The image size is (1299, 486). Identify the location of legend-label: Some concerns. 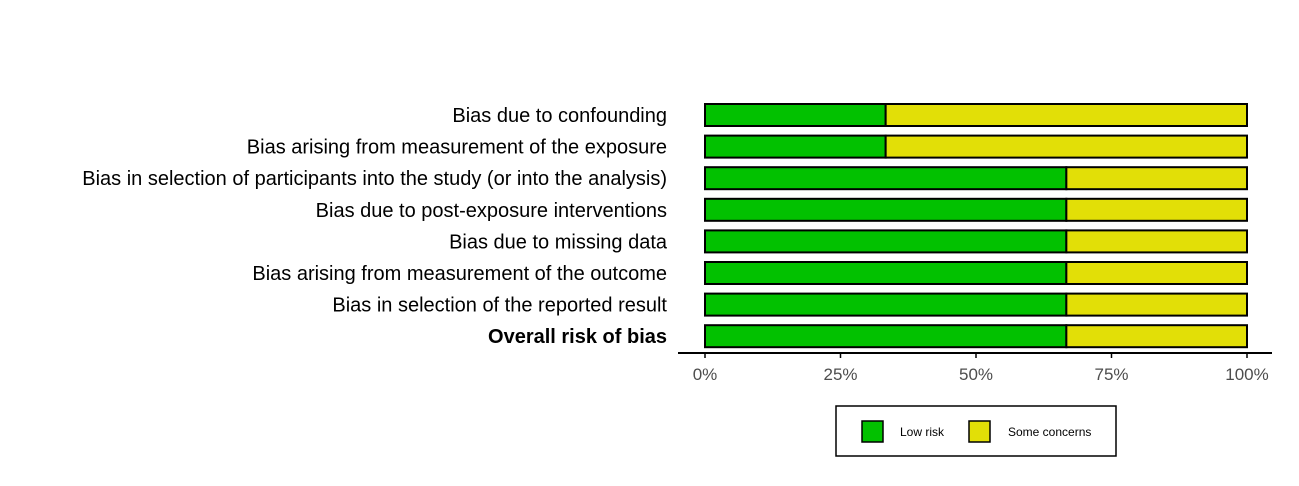
(1049, 432).